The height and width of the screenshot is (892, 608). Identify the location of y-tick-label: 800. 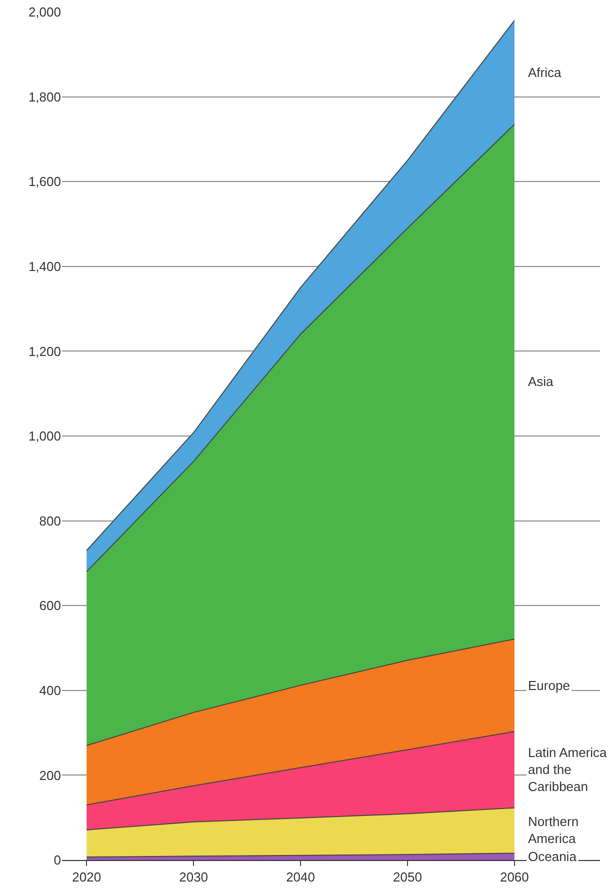
(50, 520).